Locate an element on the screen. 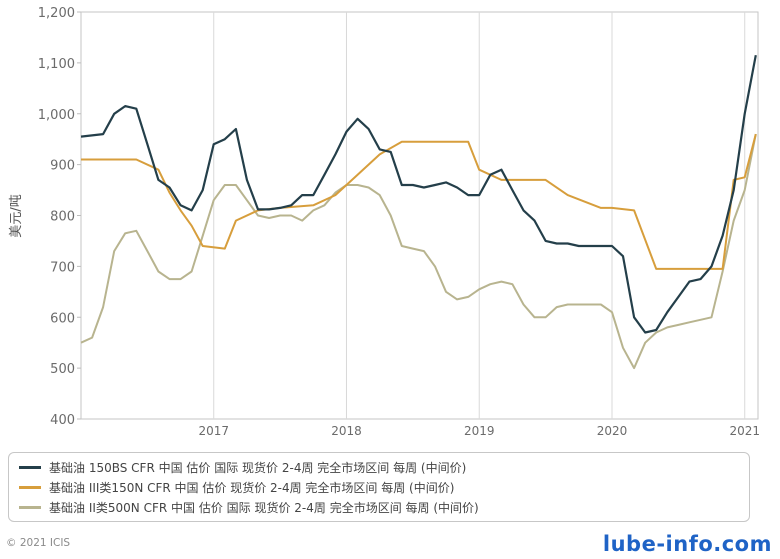 The height and width of the screenshot is (559, 780). y-axis-label: 美元/吨 is located at coordinates (16, 215).